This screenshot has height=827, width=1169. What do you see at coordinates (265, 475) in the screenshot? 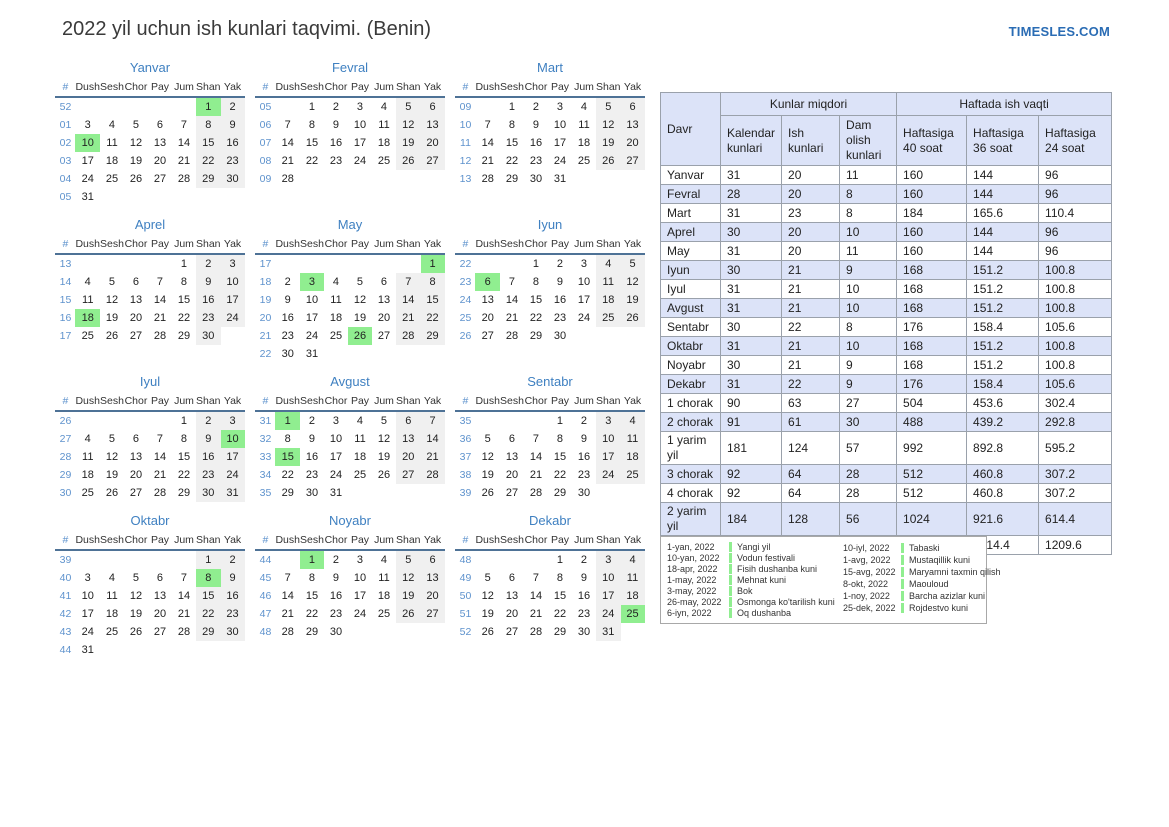
I see `week-number: 34` at bounding box center [265, 475].